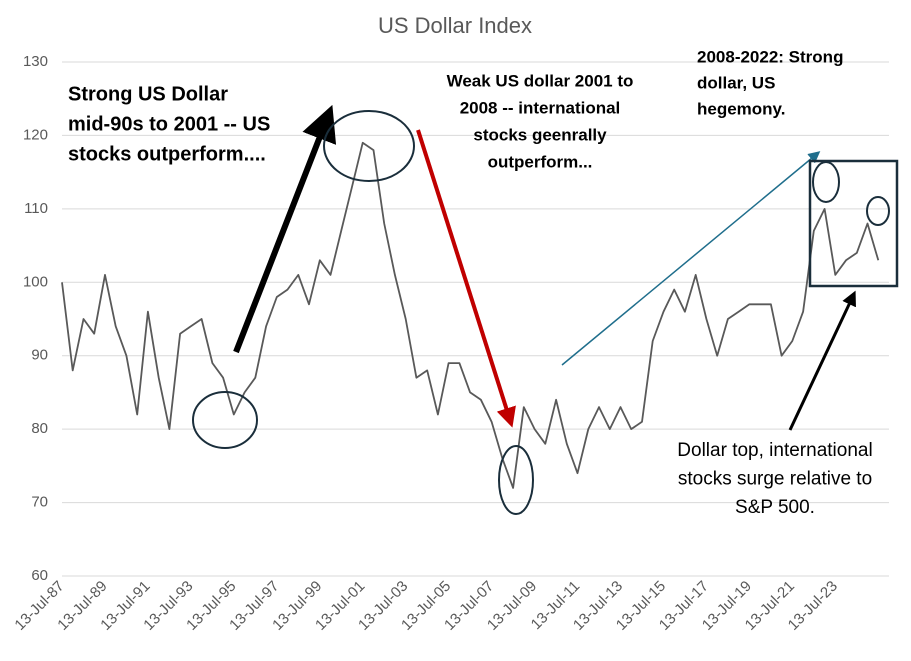 This screenshot has width=911, height=661. What do you see at coordinates (39, 502) in the screenshot?
I see `y-tick-label: 70` at bounding box center [39, 502].